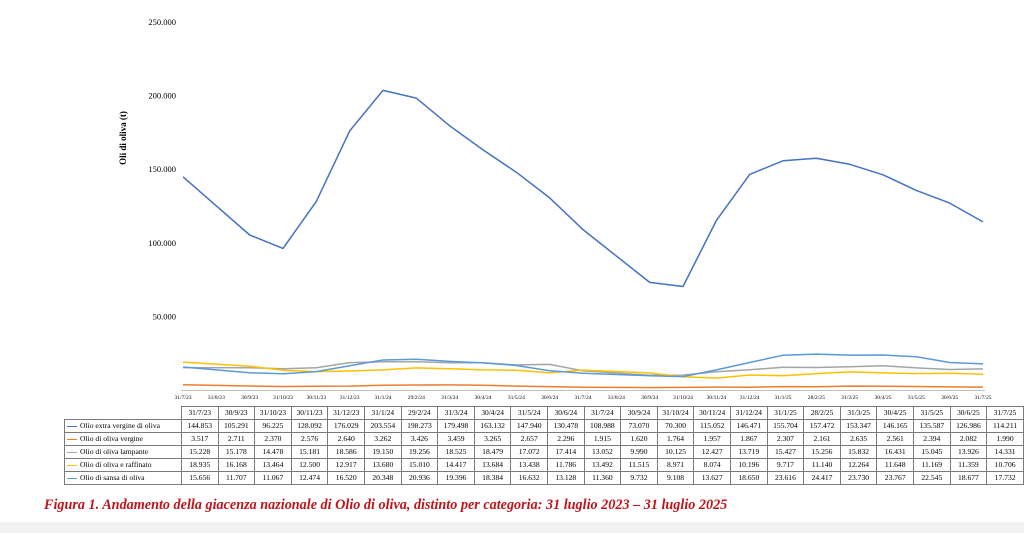 Image resolution: width=1024 pixels, height=533 pixels. What do you see at coordinates (675, 452) in the screenshot?
I see `data-cell: 10.125` at bounding box center [675, 452].